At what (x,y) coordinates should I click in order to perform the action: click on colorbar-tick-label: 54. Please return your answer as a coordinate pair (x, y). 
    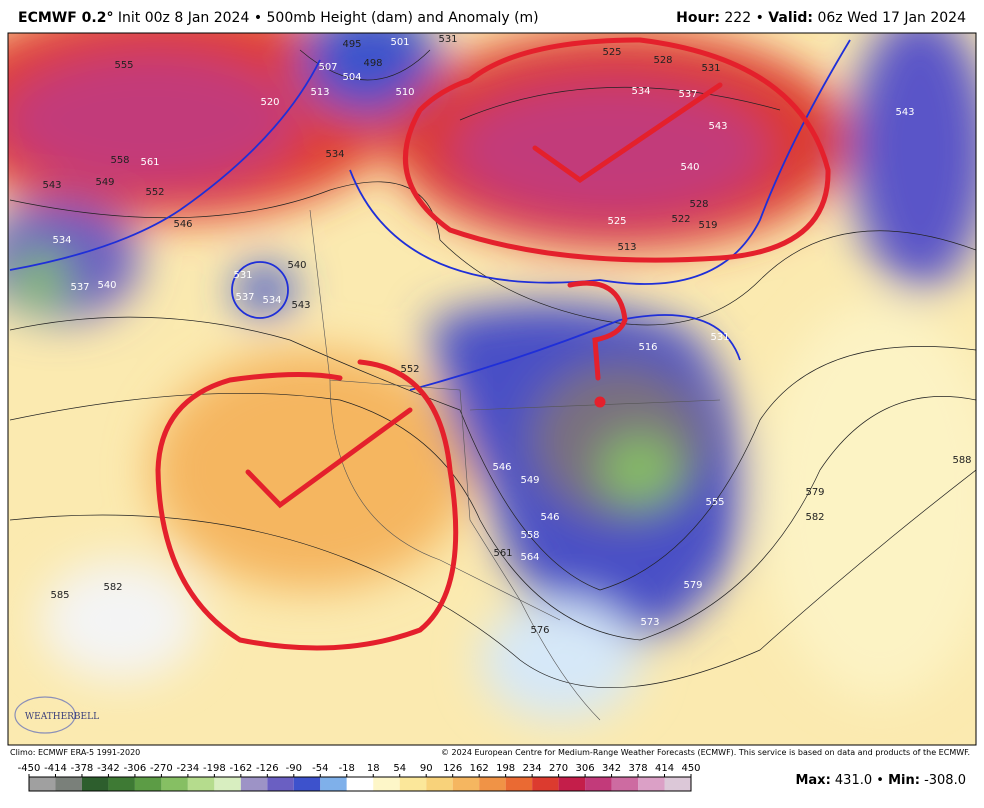
    Looking at the image, I should click on (399, 768).